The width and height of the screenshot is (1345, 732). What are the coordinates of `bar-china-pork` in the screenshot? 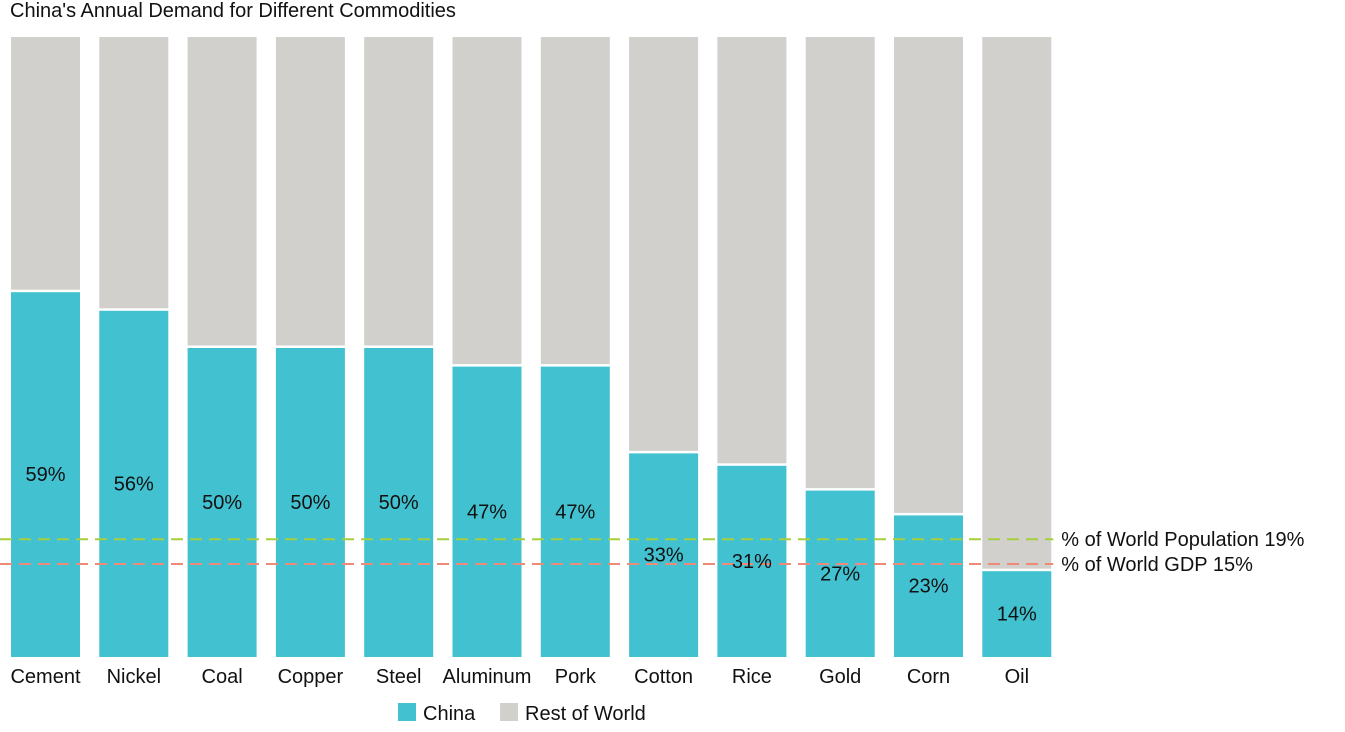 It's located at (575, 511).